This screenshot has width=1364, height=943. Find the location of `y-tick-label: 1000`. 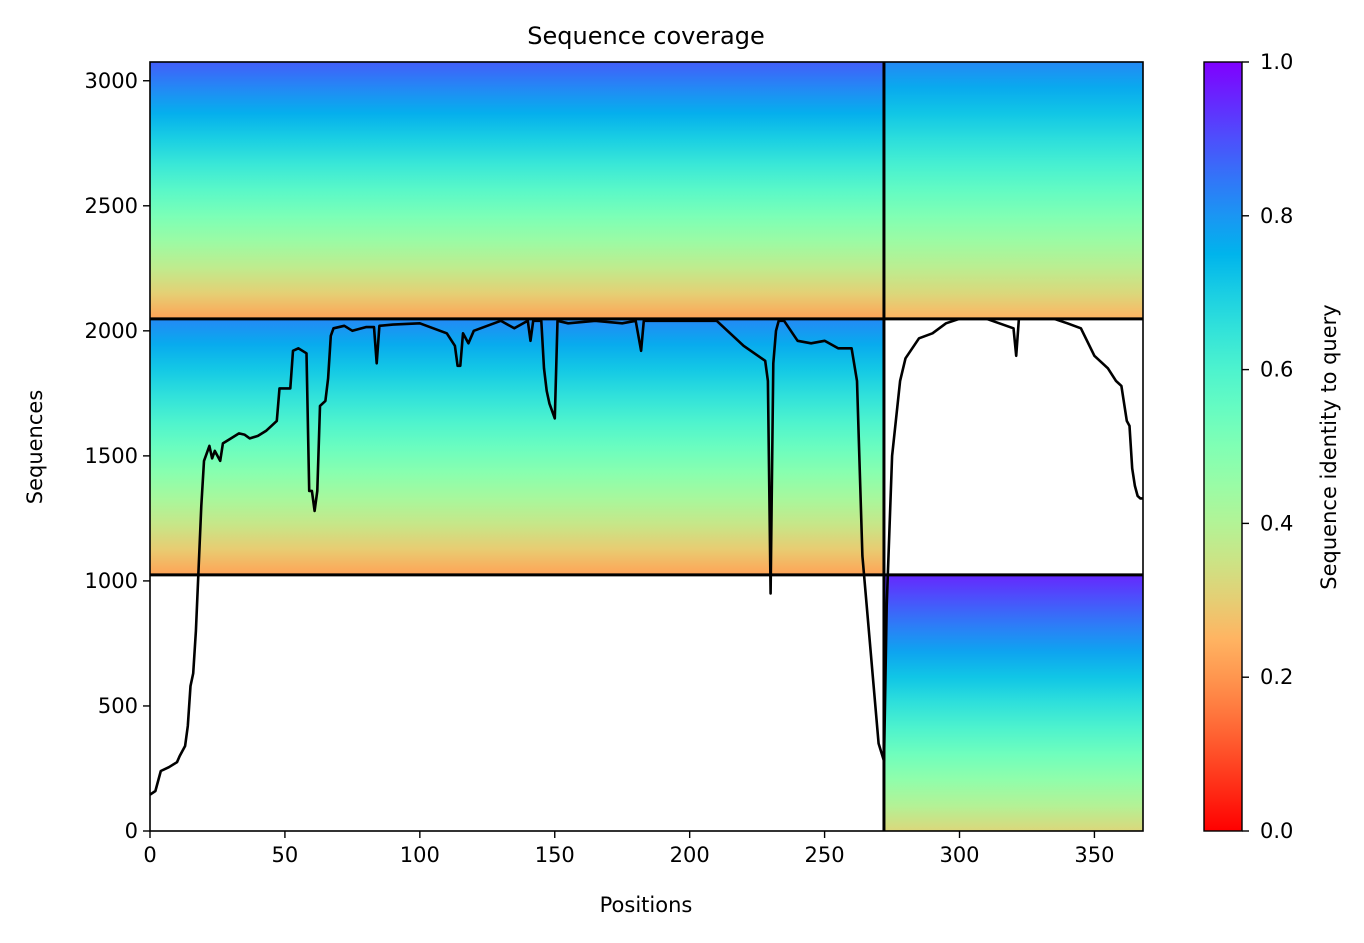

y-tick-label: 1000 is located at coordinates (111, 581).